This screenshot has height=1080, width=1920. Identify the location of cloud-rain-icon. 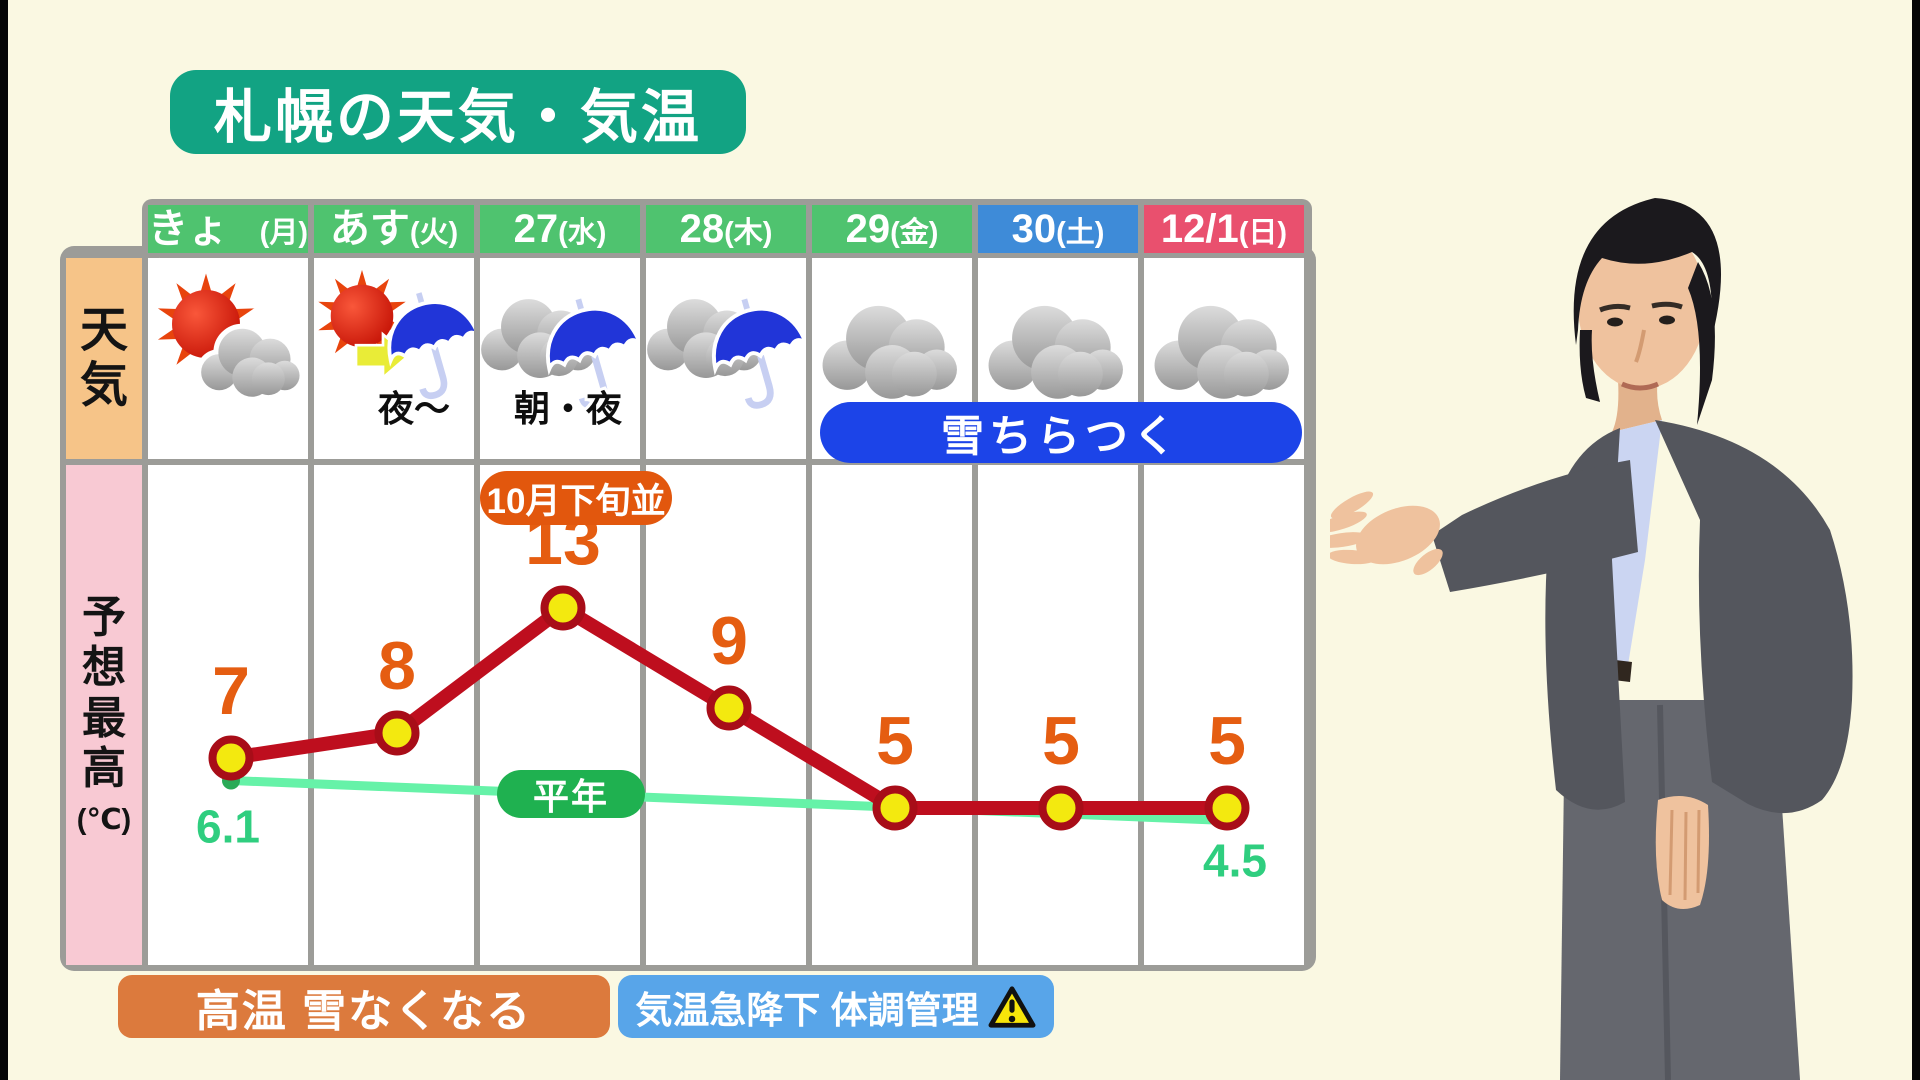
(726, 351).